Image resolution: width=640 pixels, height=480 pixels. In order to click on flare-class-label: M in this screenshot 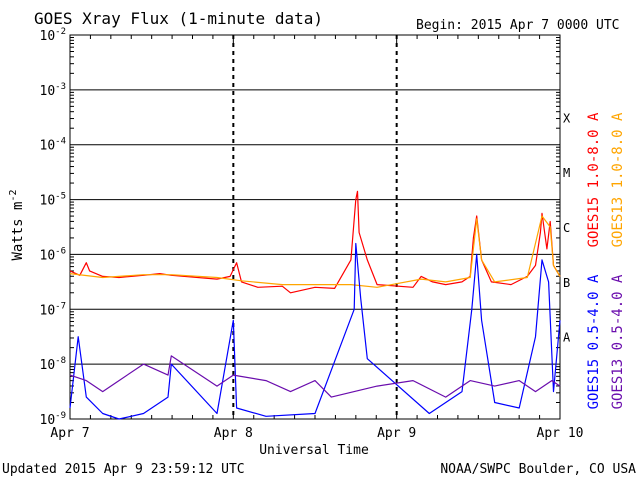, I will do `click(566, 173)`.